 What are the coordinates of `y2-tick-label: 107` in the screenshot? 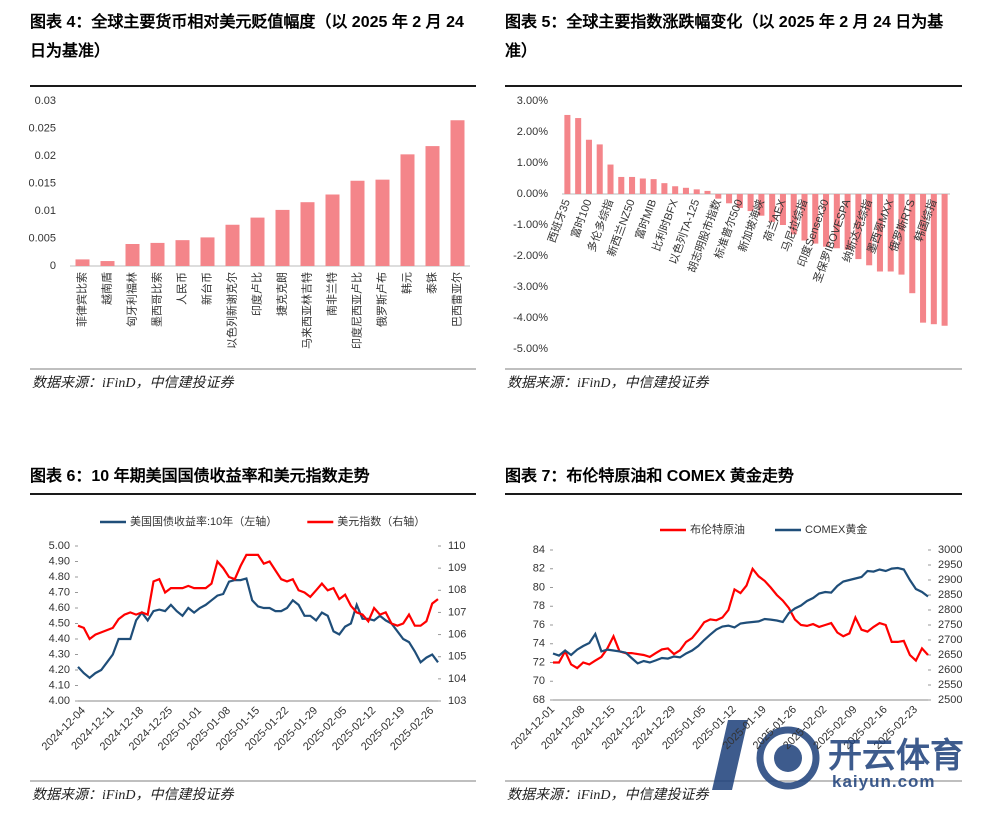 It's located at (457, 612).